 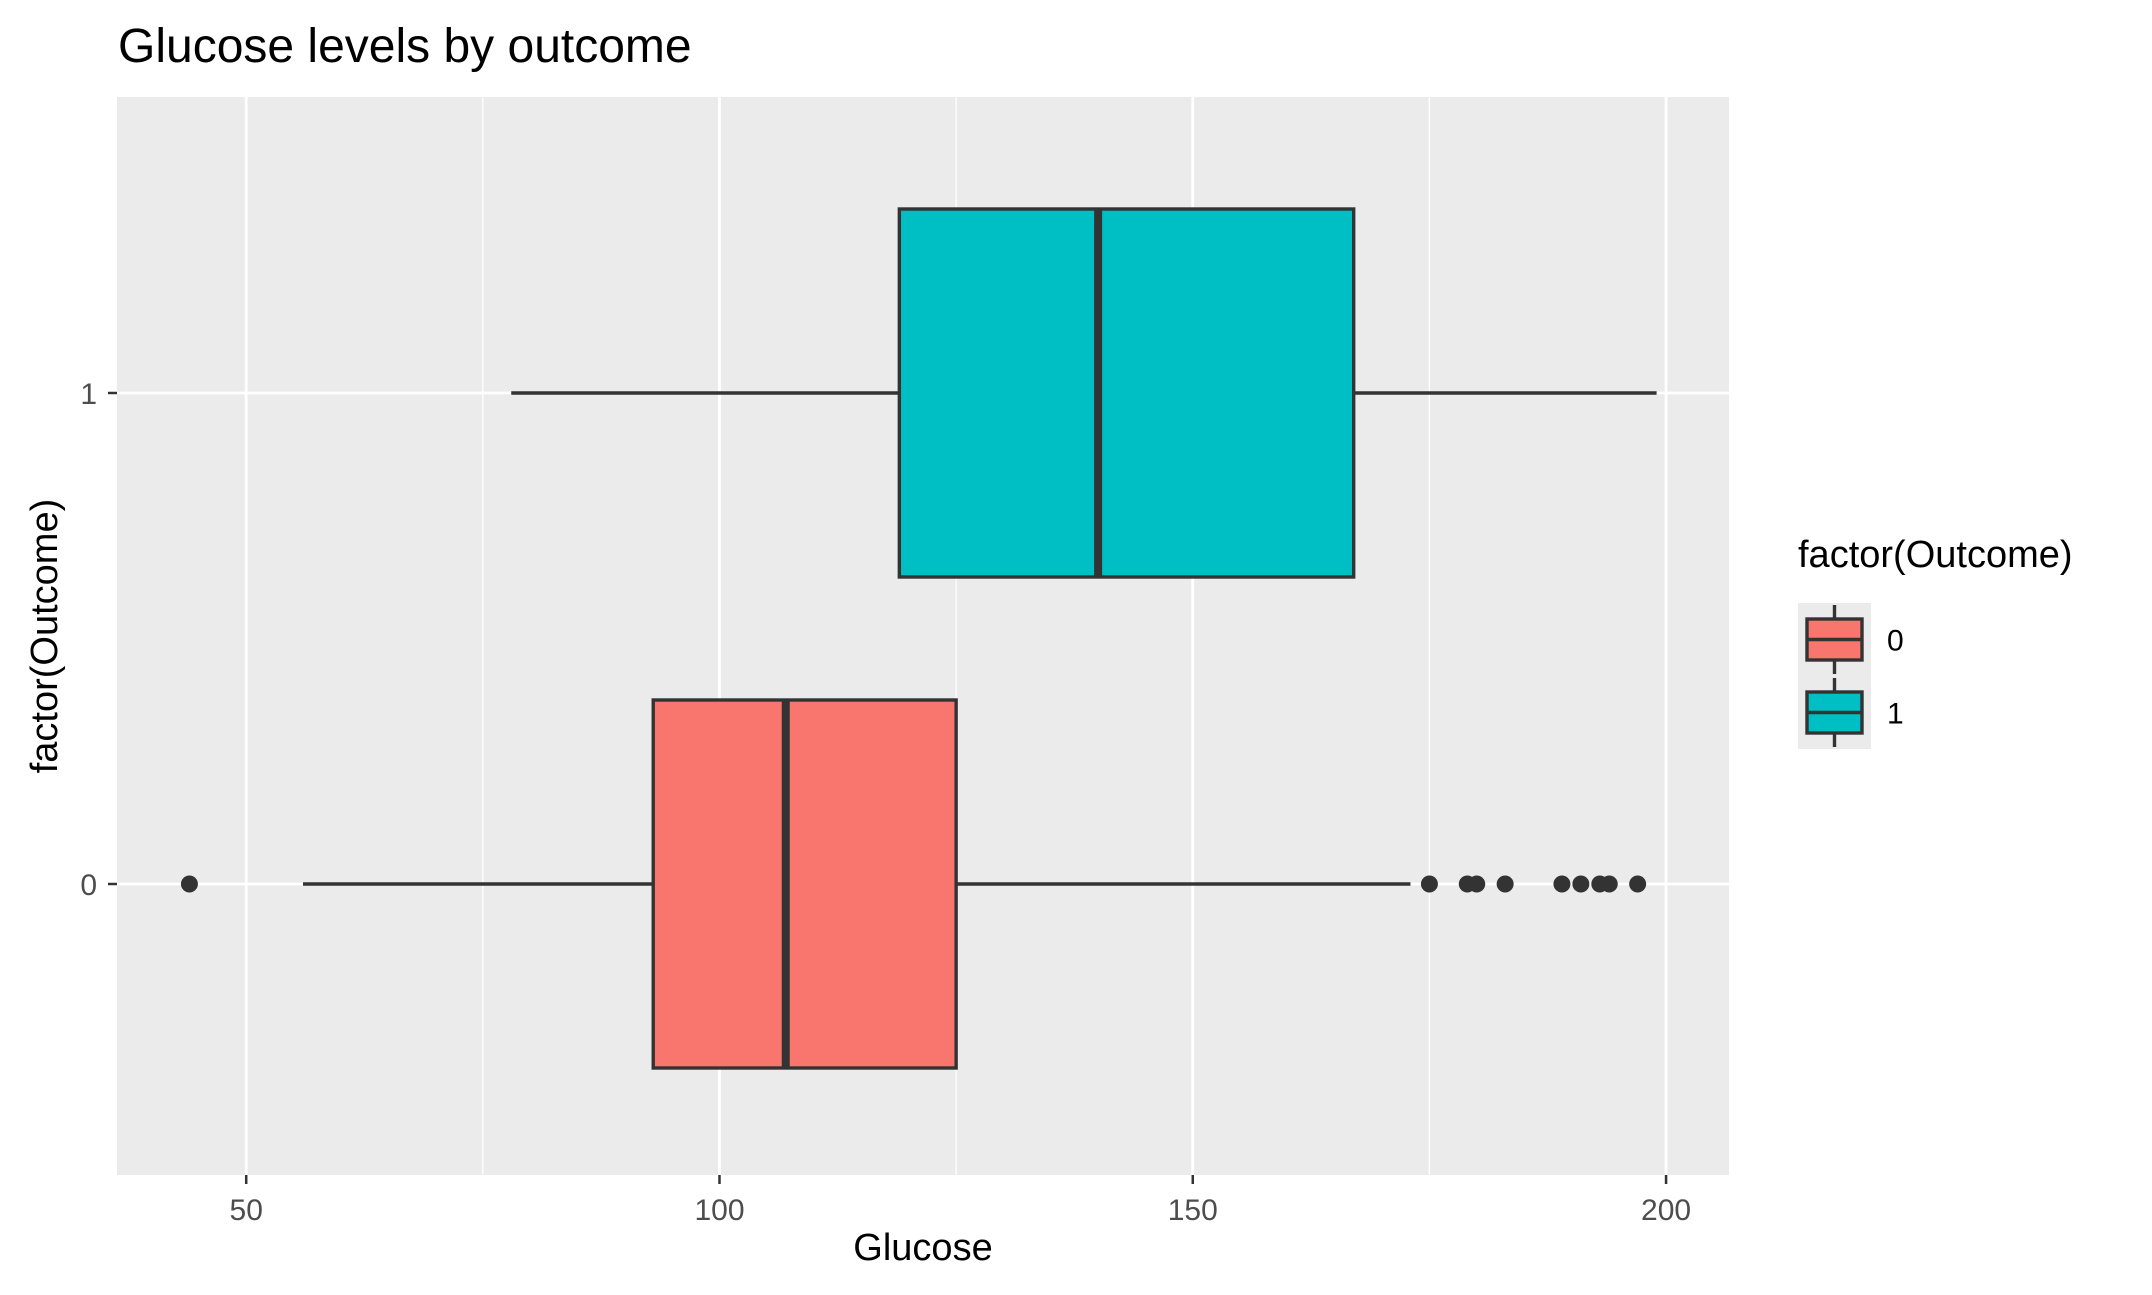 What do you see at coordinates (1935, 641) in the screenshot?
I see `legend: factor(Outcome) 01` at bounding box center [1935, 641].